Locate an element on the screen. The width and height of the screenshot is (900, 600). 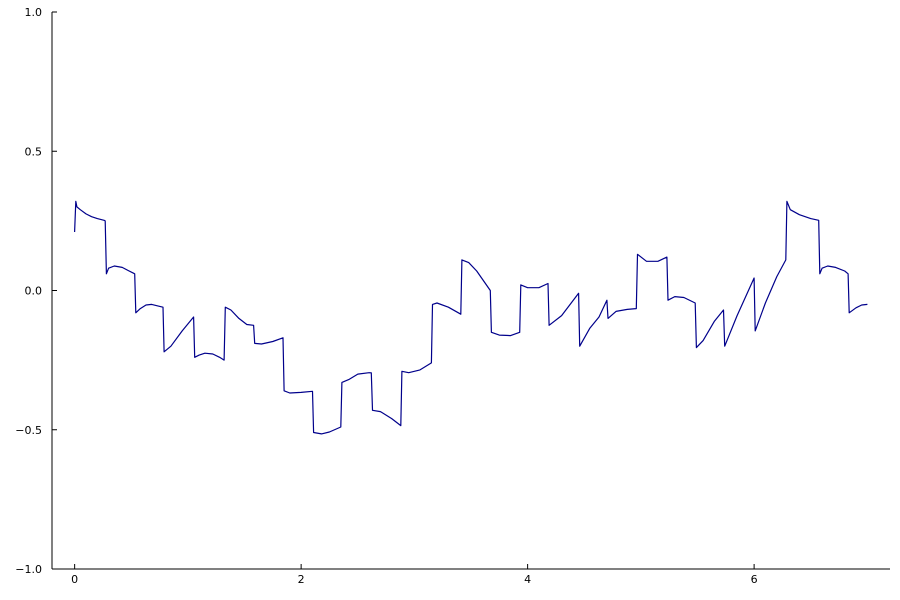
y-tick-label: 0.5 is located at coordinates (34, 151).